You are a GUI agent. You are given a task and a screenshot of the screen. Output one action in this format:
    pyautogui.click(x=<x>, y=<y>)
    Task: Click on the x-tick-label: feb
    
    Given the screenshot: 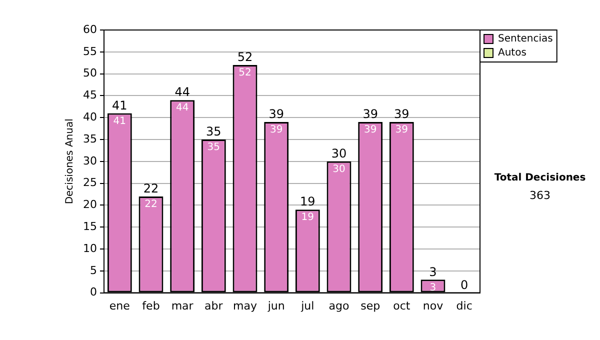 What is the action you would take?
    pyautogui.click(x=151, y=305)
    